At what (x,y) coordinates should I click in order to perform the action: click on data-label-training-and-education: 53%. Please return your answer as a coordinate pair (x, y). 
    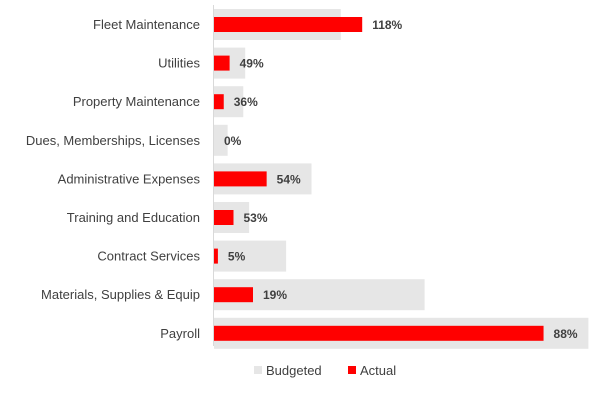
    Looking at the image, I should click on (256, 218).